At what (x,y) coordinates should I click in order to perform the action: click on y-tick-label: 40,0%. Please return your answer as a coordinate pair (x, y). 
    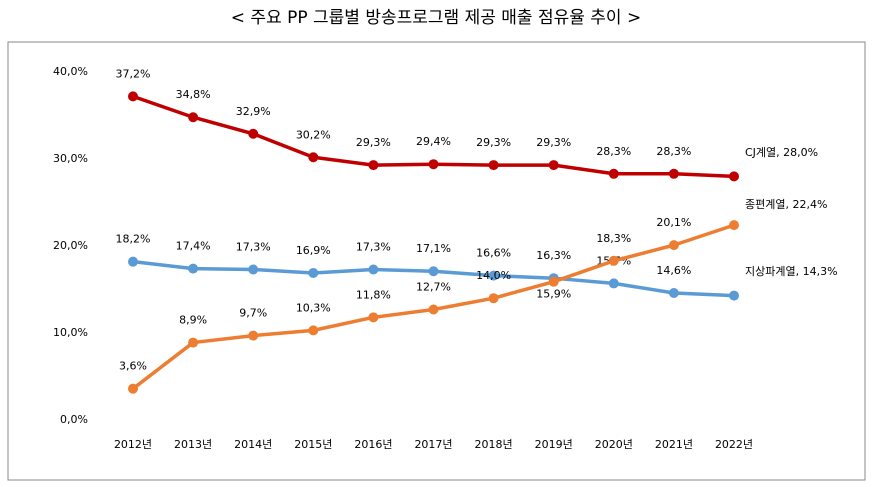
    Looking at the image, I should click on (70, 71).